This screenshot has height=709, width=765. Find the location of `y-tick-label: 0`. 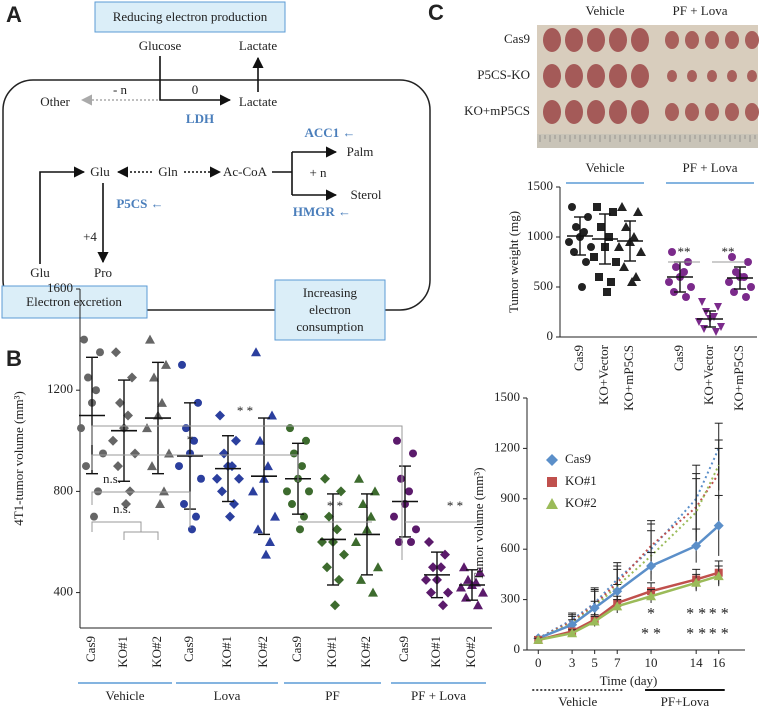

y-tick-label: 0 is located at coordinates (550, 335).